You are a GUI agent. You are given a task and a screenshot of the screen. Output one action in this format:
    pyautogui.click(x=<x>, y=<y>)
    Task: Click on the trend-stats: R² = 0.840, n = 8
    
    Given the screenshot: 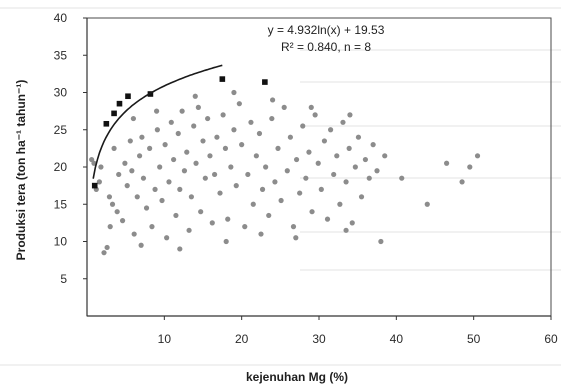 What is the action you would take?
    pyautogui.click(x=326, y=47)
    